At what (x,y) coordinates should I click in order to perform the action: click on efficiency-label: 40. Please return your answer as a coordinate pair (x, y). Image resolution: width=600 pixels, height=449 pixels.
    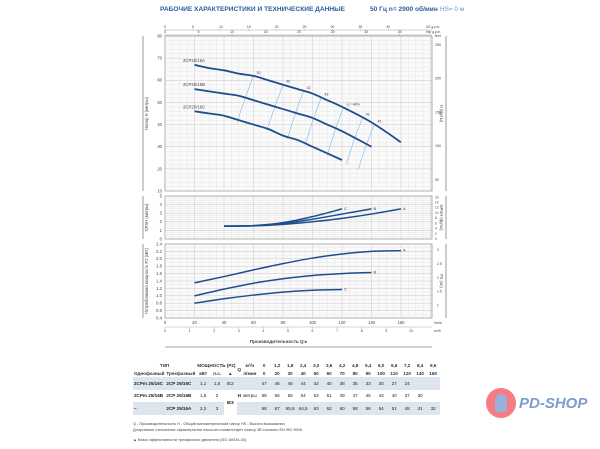
    Looking at the image, I should click on (288, 82).